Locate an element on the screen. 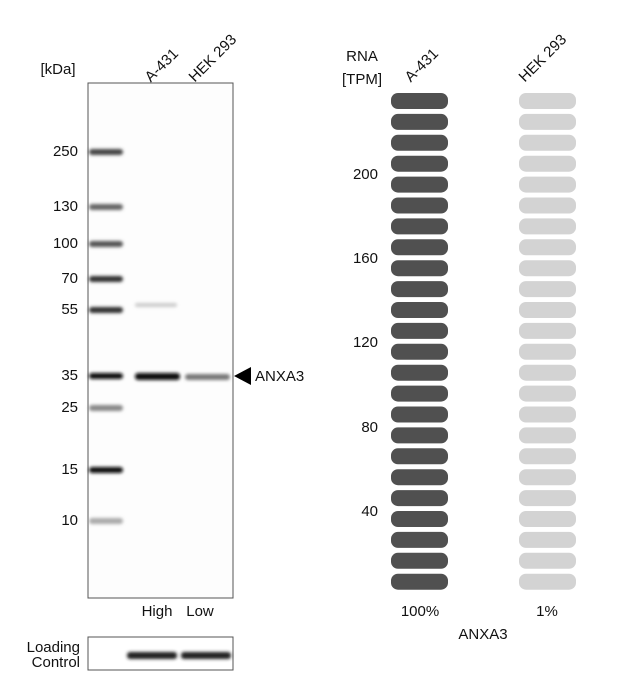  marker-label: 100 is located at coordinates (65, 243).